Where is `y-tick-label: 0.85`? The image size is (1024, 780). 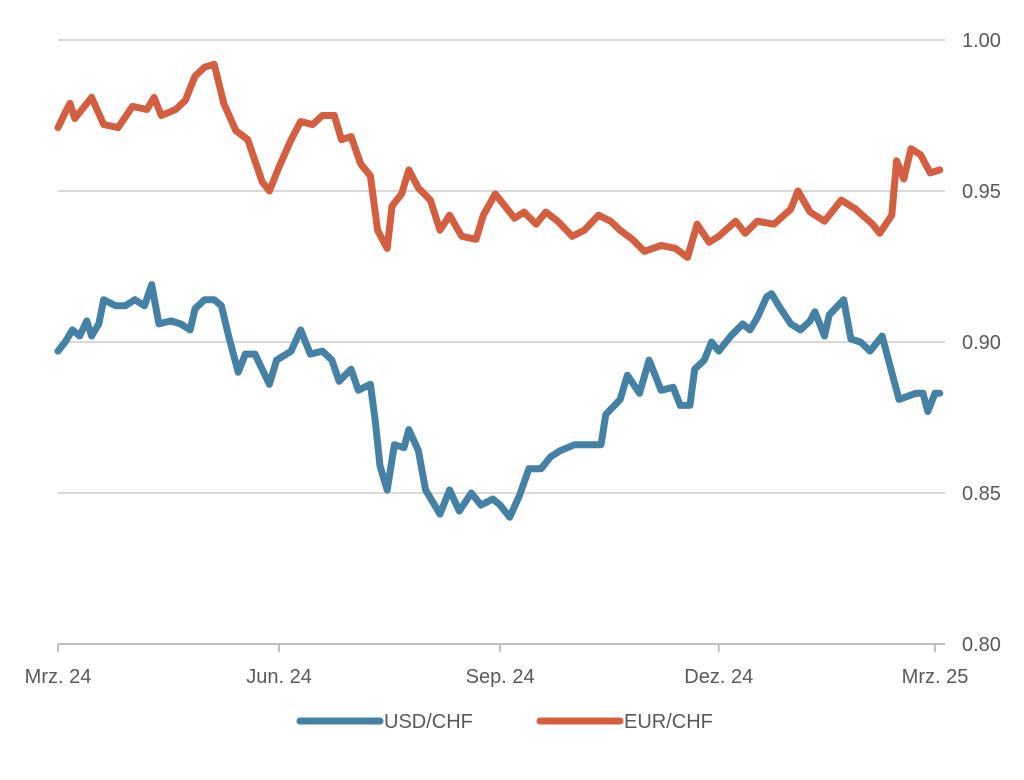 y-tick-label: 0.85 is located at coordinates (981, 494).